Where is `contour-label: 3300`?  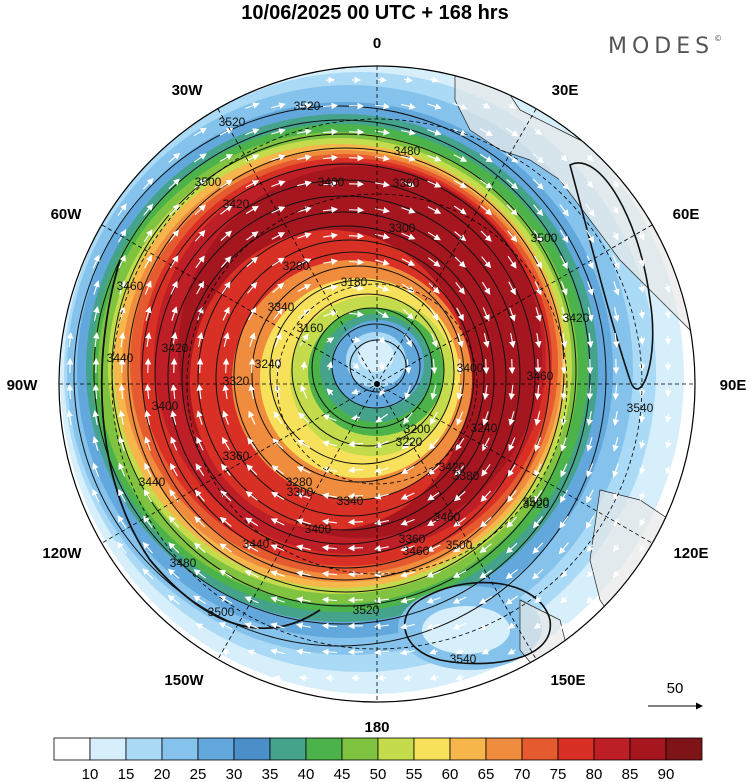 contour-label: 3300 is located at coordinates (300, 492).